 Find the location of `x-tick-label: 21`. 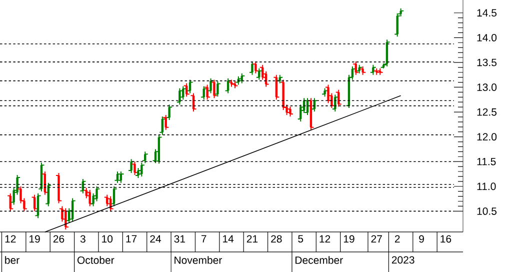

x-tick-label: 21 is located at coordinates (252, 239).